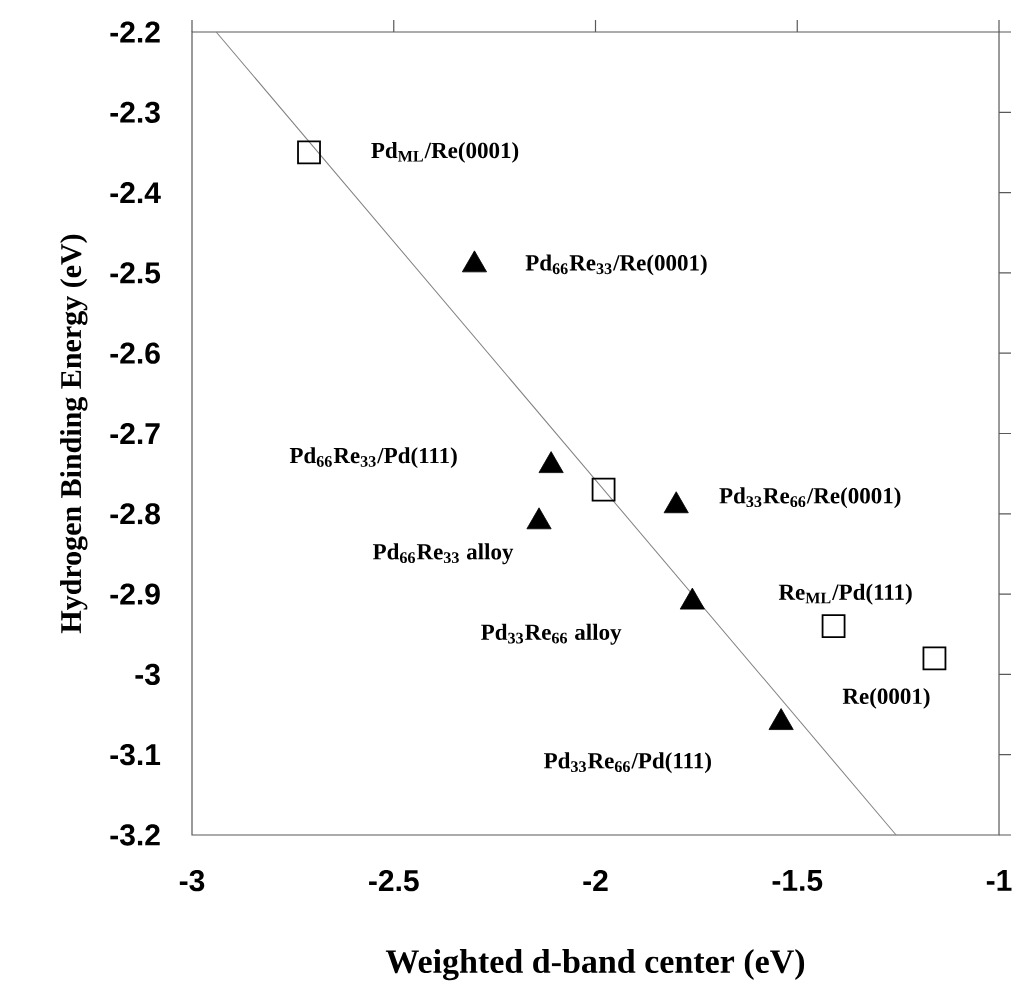 The height and width of the screenshot is (989, 1020). What do you see at coordinates (192, 881) in the screenshot?
I see `x-tick-label: -3` at bounding box center [192, 881].